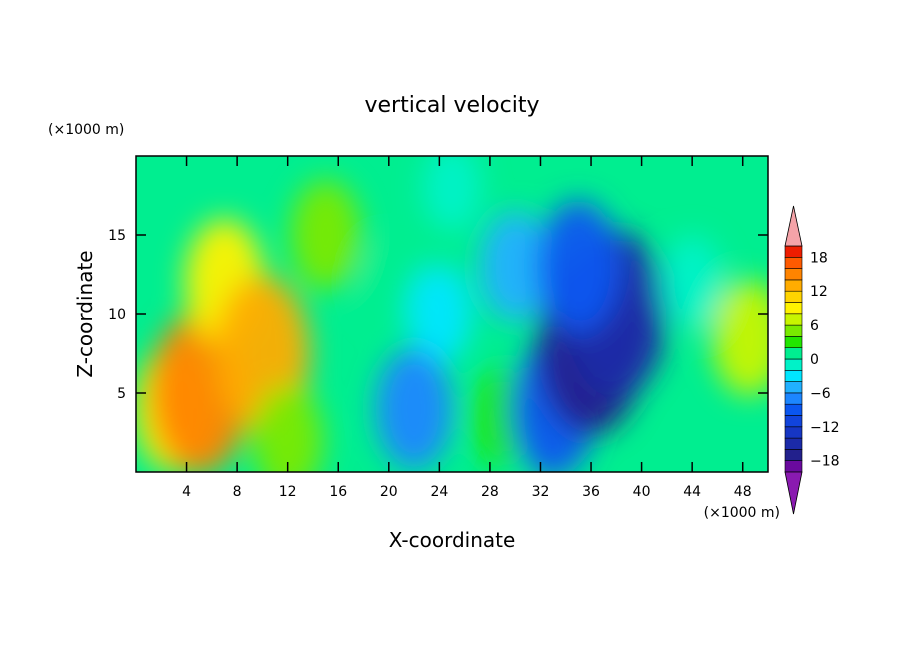 This screenshot has height=654, width=904. I want to click on x-tick-label: 16, so click(338, 492).